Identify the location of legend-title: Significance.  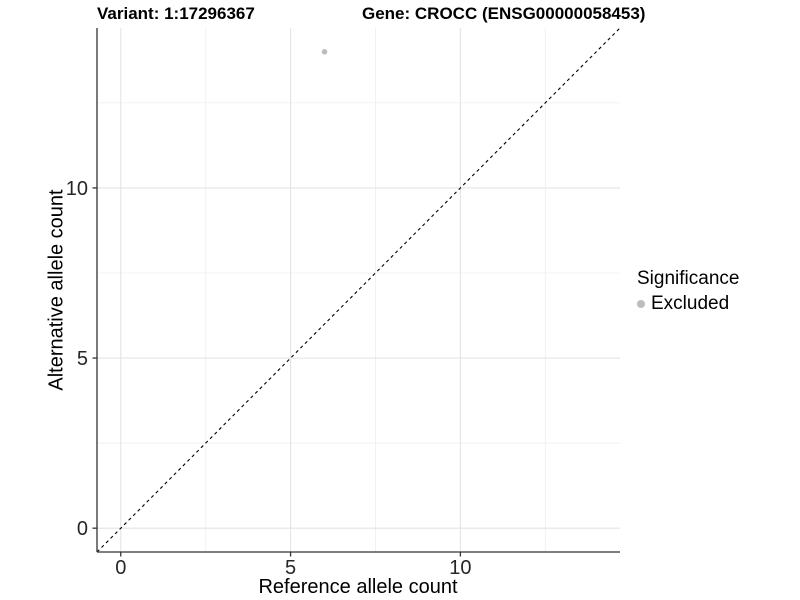
(688, 278).